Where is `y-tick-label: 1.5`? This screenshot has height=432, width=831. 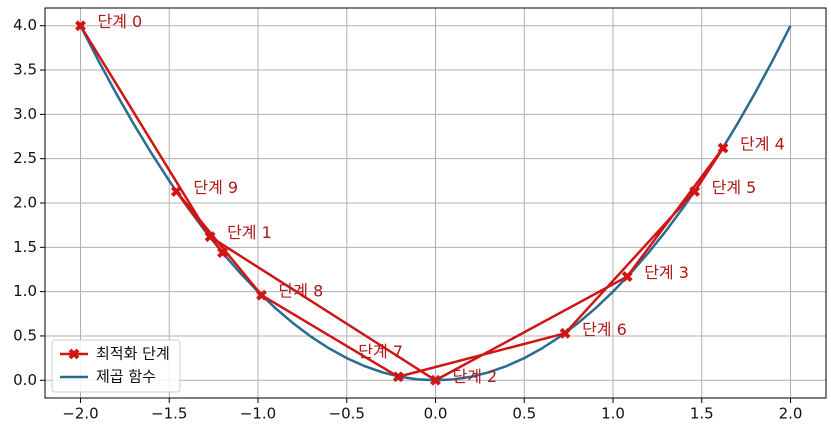 y-tick-label: 1.5 is located at coordinates (25, 247).